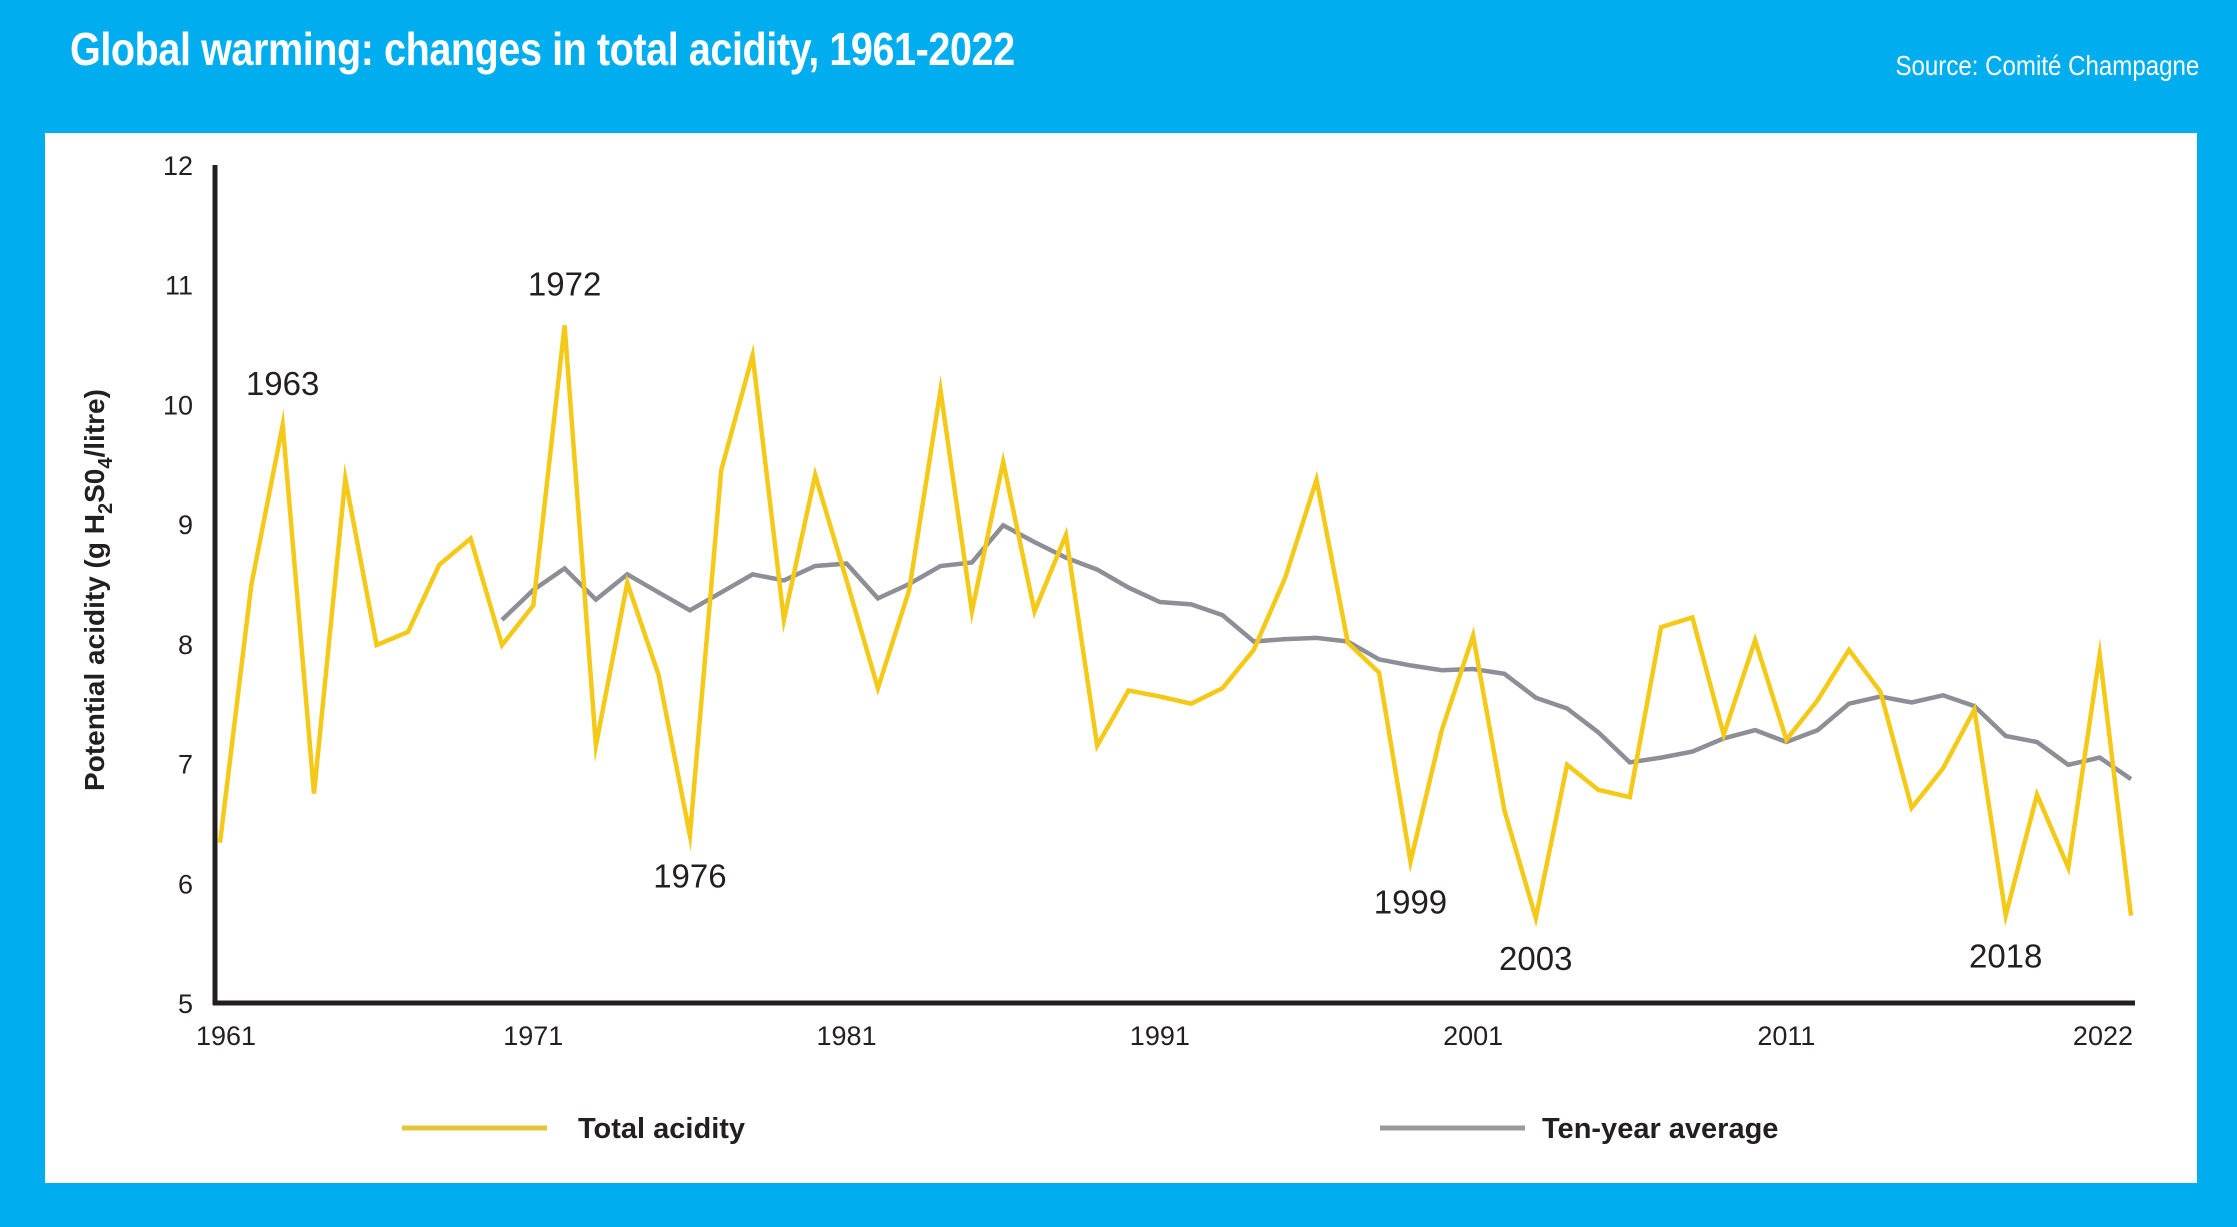  Describe the element at coordinates (94, 423) in the screenshot. I see `y-label-suffix: /litre)` at that location.